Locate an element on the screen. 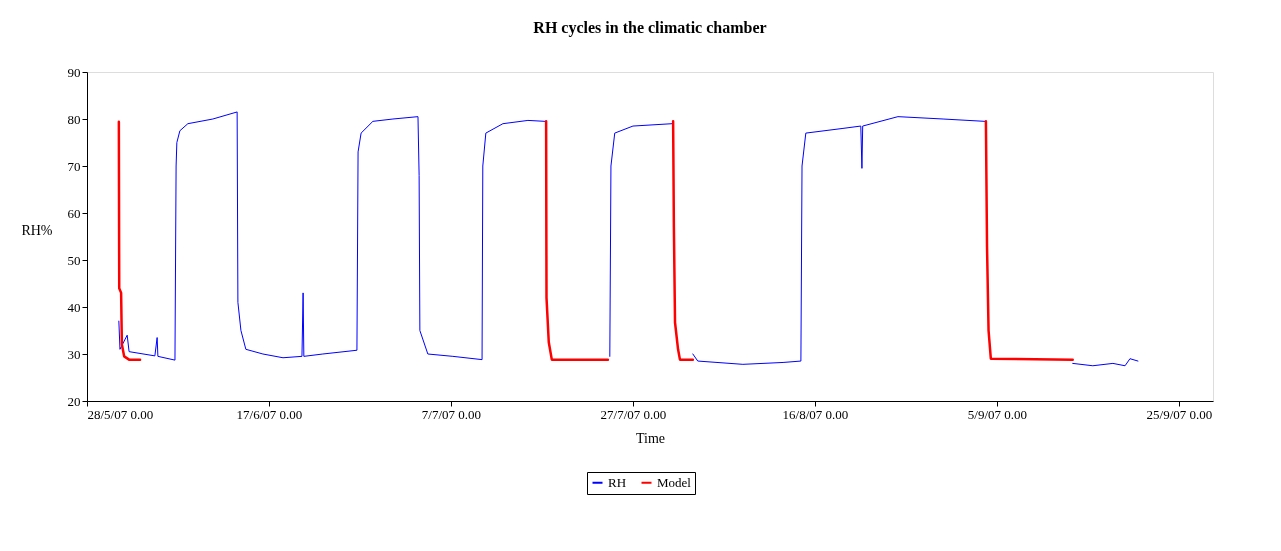 This screenshot has height=551, width=1281. y-tick-label: 30 is located at coordinates (74, 354).